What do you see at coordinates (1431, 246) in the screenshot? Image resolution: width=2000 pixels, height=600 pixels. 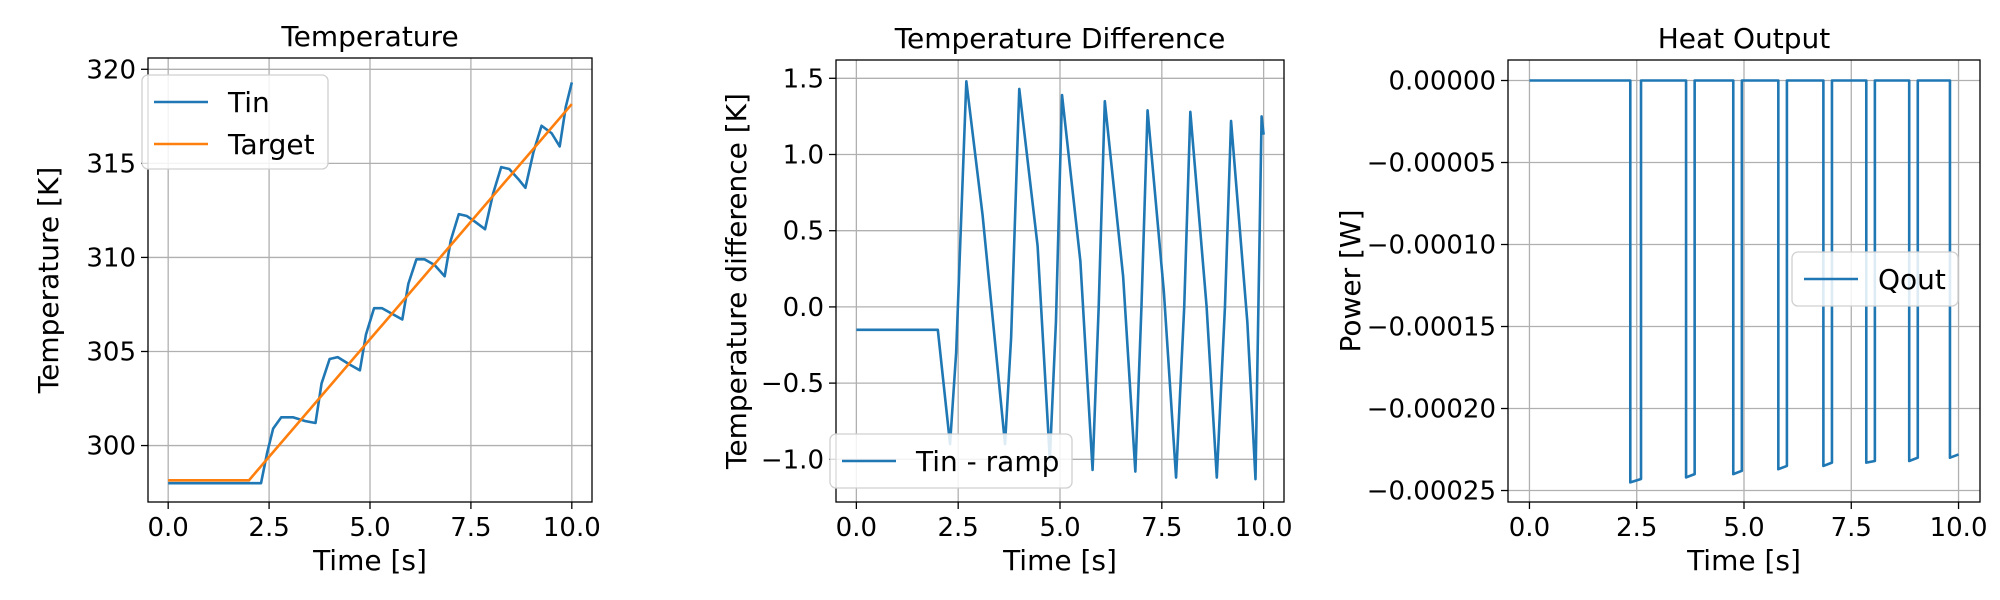 I see `y-tick-label: −0.00010` at bounding box center [1431, 246].